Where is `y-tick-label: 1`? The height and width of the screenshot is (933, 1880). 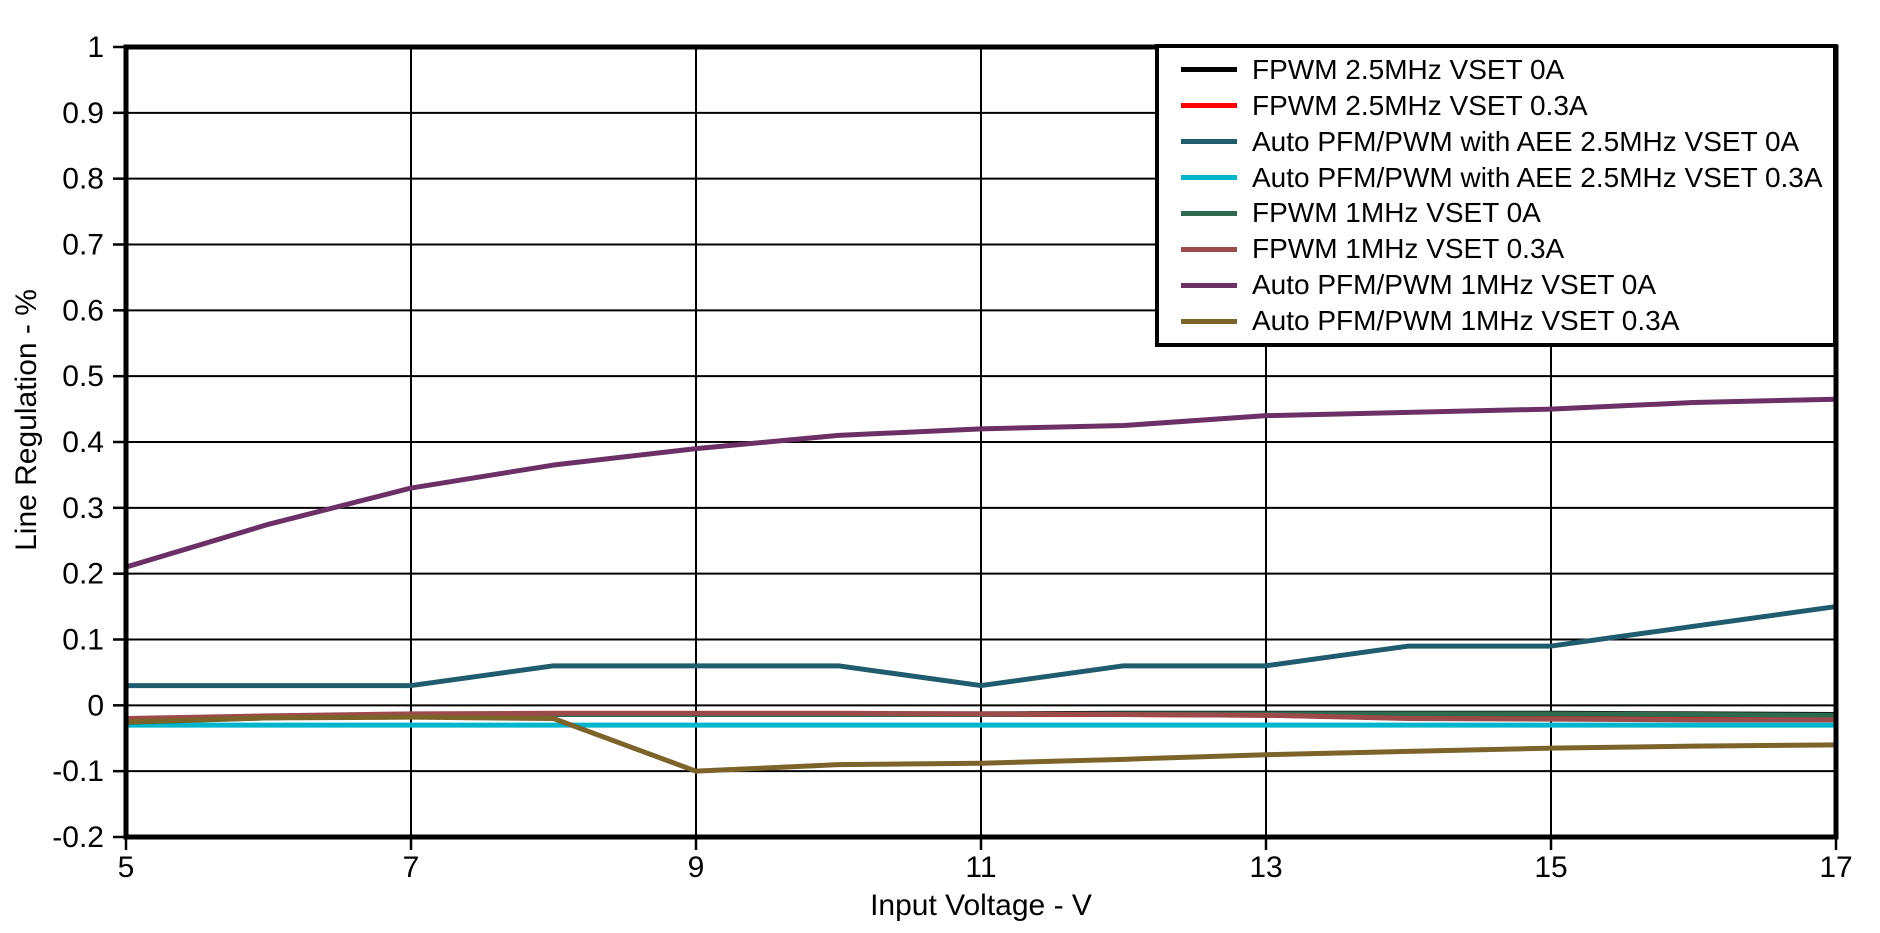
y-tick-label: 1 is located at coordinates (95, 47).